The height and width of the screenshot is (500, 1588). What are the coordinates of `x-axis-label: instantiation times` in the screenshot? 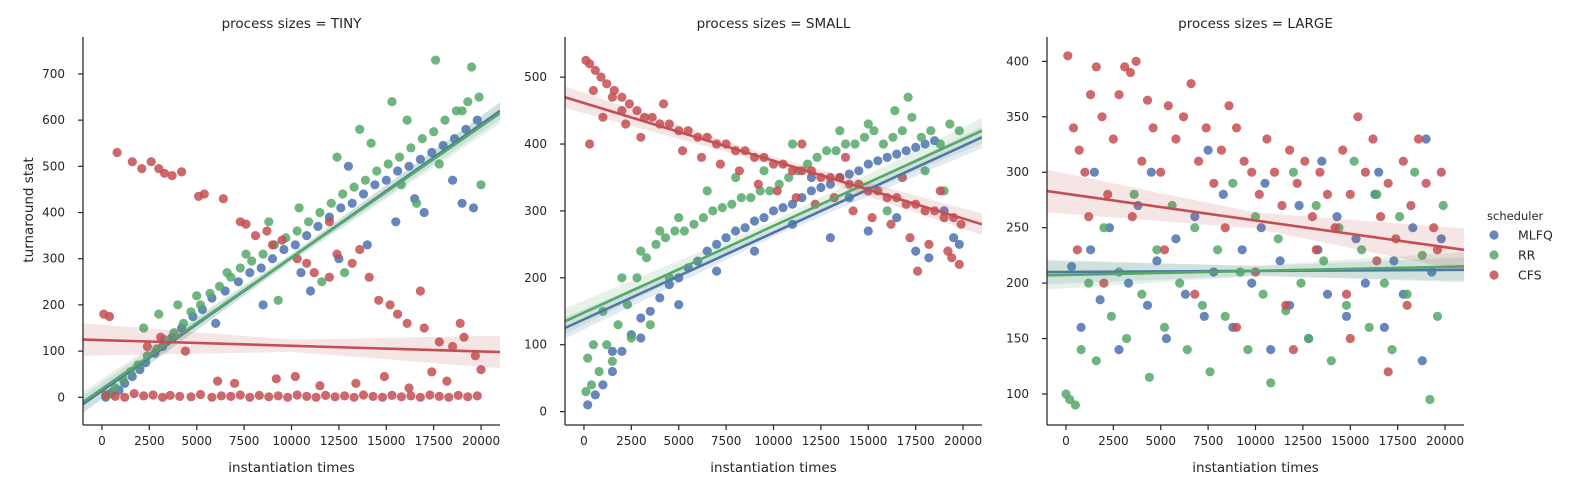 It's located at (1255, 468).